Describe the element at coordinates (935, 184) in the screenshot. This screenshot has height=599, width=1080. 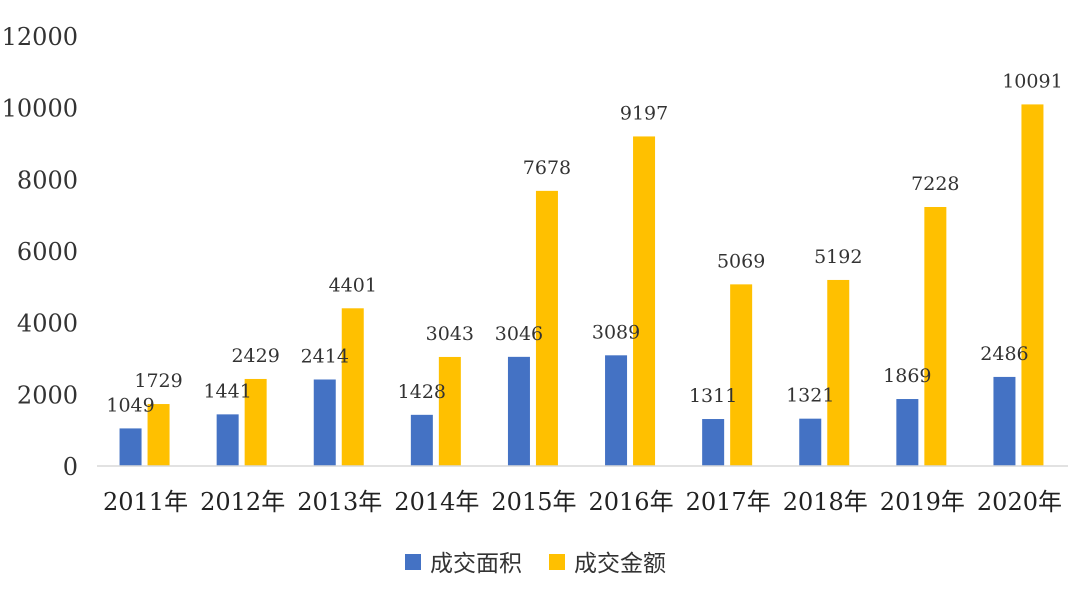
I see `data-label-amount: 7228` at that location.